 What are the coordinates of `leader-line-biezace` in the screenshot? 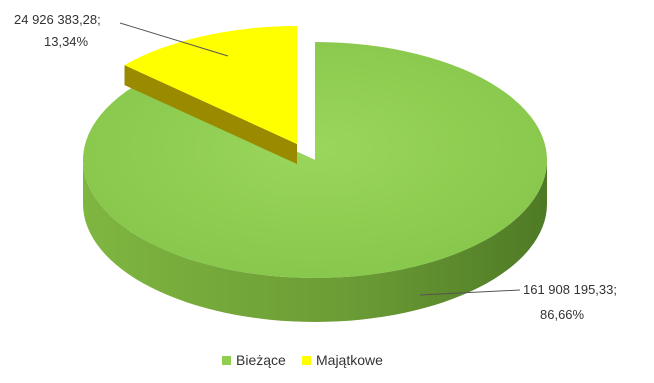 It's located at (470, 292).